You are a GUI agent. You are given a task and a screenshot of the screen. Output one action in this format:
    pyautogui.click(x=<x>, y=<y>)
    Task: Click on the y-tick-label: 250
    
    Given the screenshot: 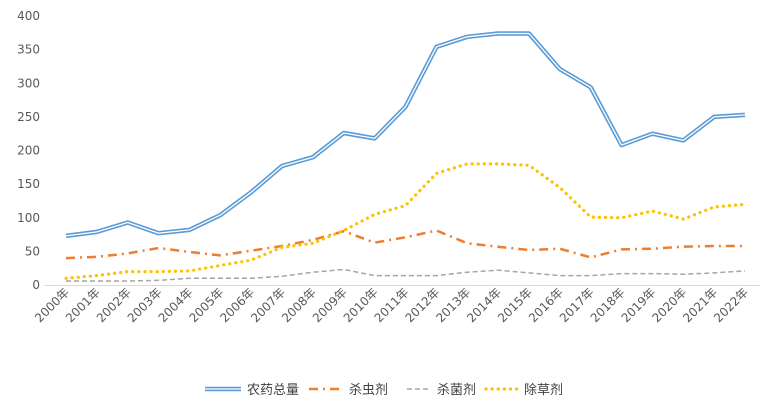 What is the action you would take?
    pyautogui.click(x=28, y=117)
    